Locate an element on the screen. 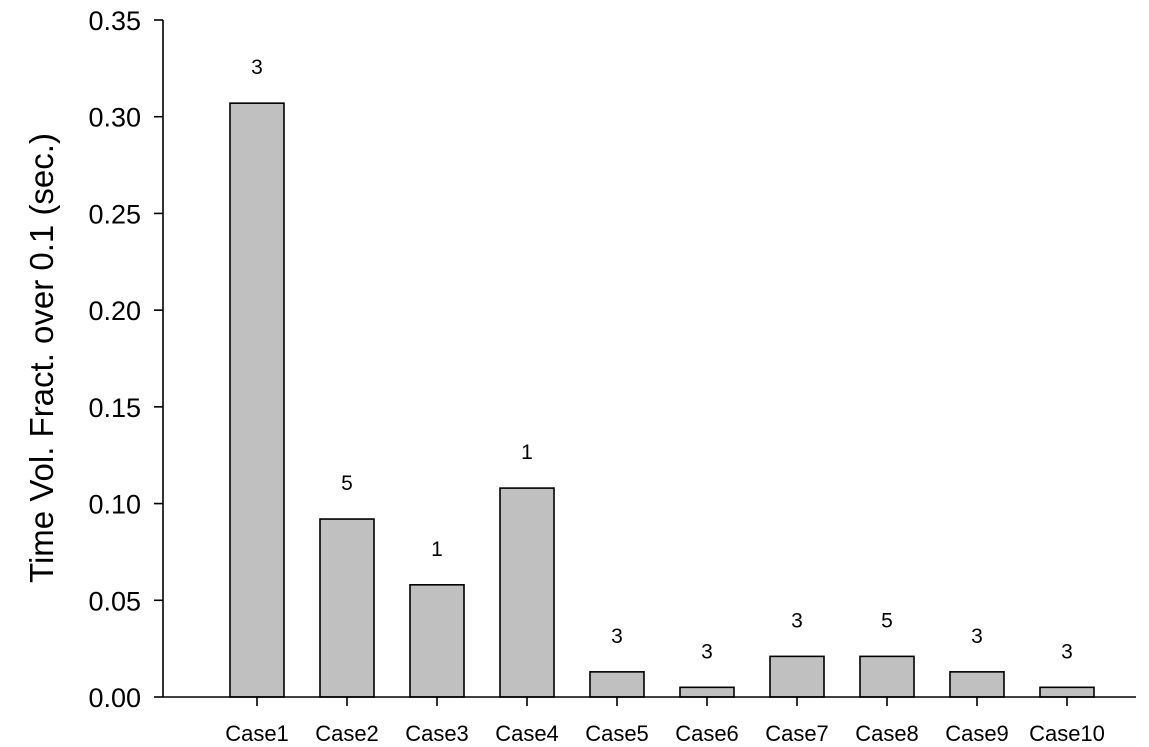 The image size is (1149, 747). data-label-case2: 5 is located at coordinates (347, 483).